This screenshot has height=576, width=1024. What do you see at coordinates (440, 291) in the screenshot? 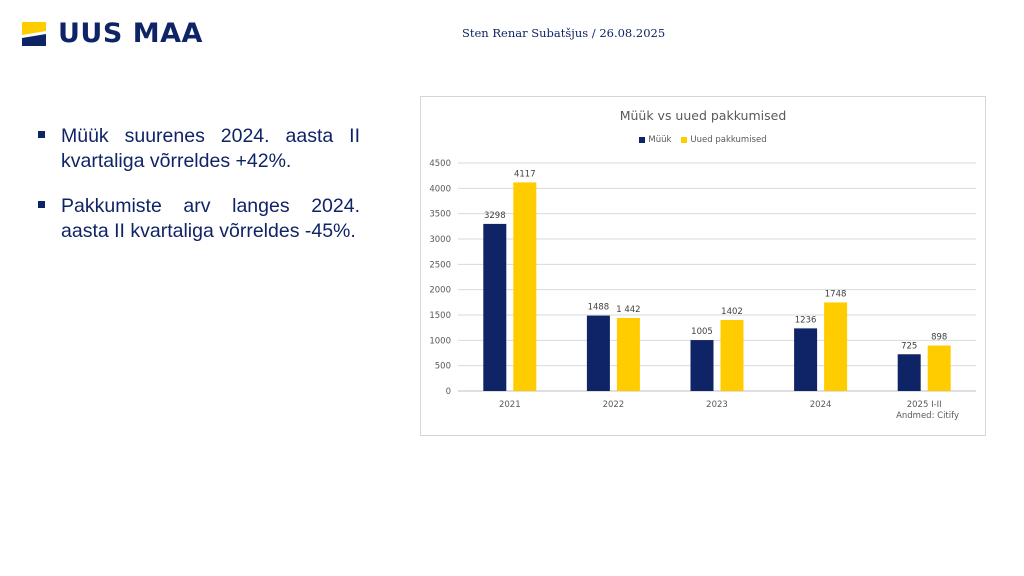
I see `y-tick-label: 2000` at bounding box center [440, 291].